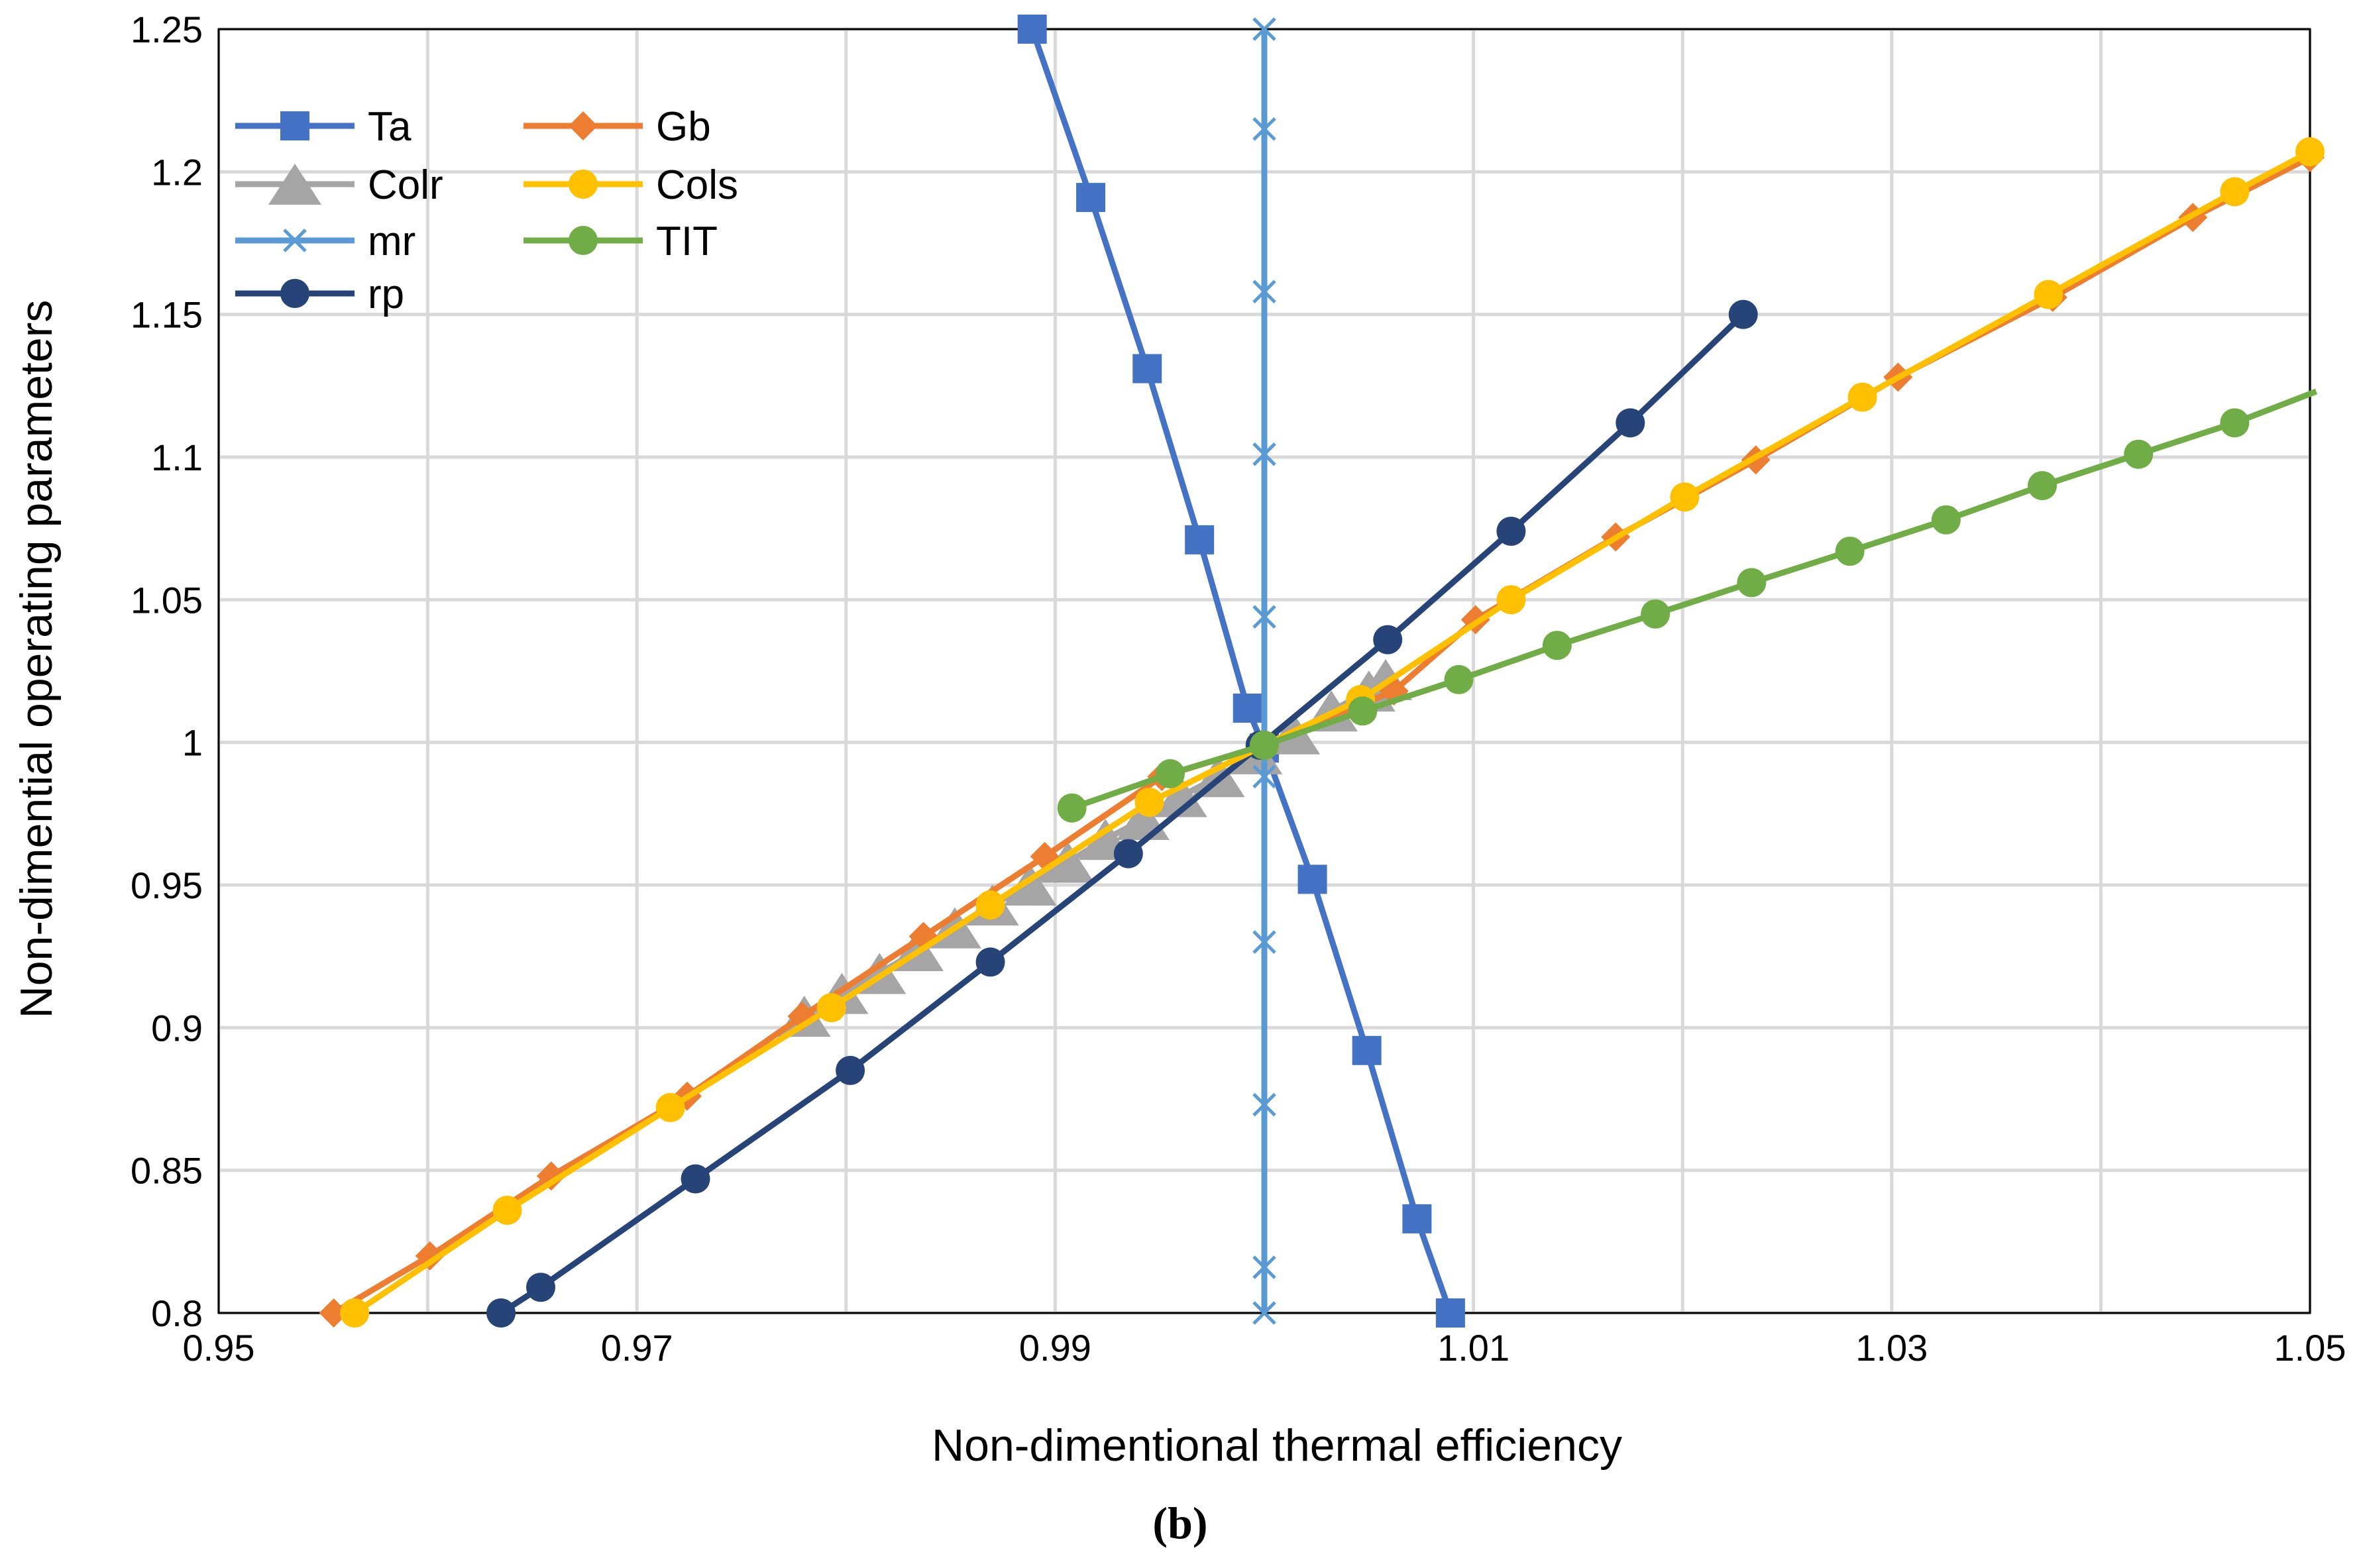  Describe the element at coordinates (630, 185) in the screenshot. I see `legend-item-cols: Cols` at that location.